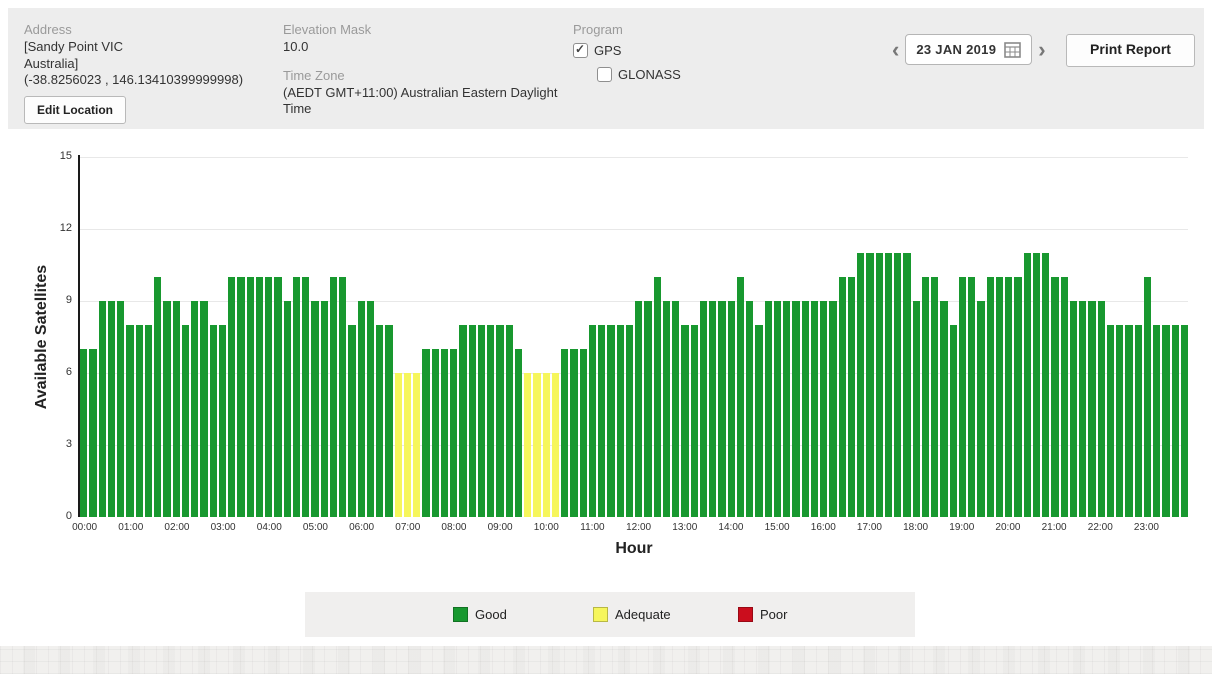  I want to click on previous-day-icon: ‹, so click(896, 49).